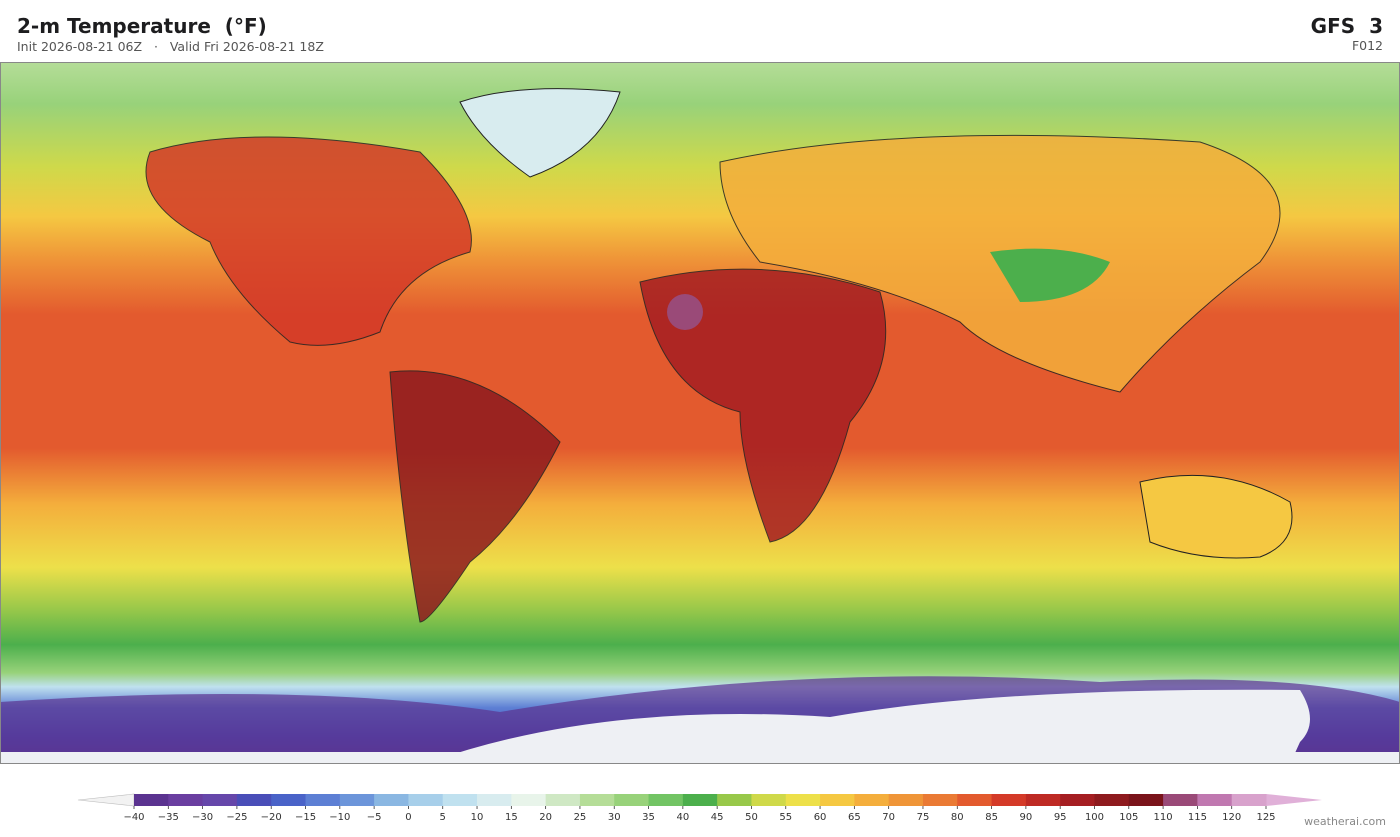 Image resolution: width=1400 pixels, height=837 pixels. Describe the element at coordinates (1050, 275) in the screenshot. I see `tibet-cool` at that location.